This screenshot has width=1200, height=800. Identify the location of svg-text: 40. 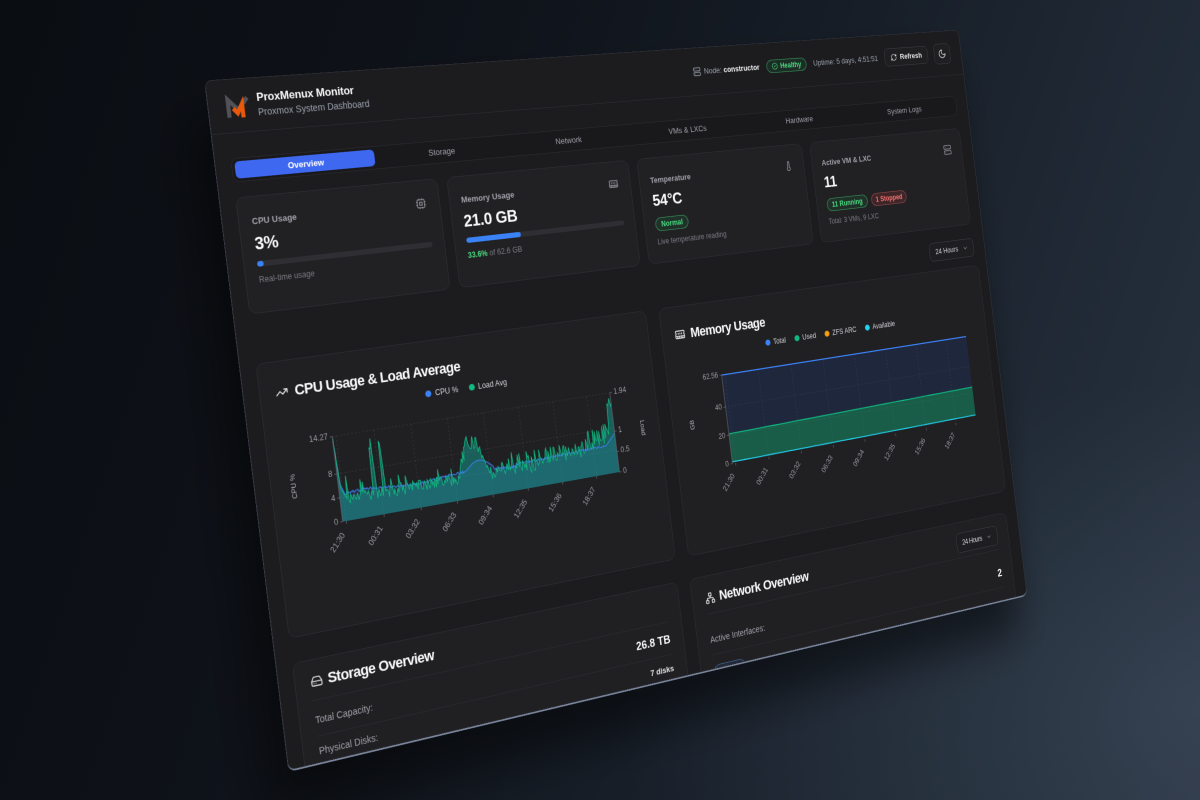
(719, 407).